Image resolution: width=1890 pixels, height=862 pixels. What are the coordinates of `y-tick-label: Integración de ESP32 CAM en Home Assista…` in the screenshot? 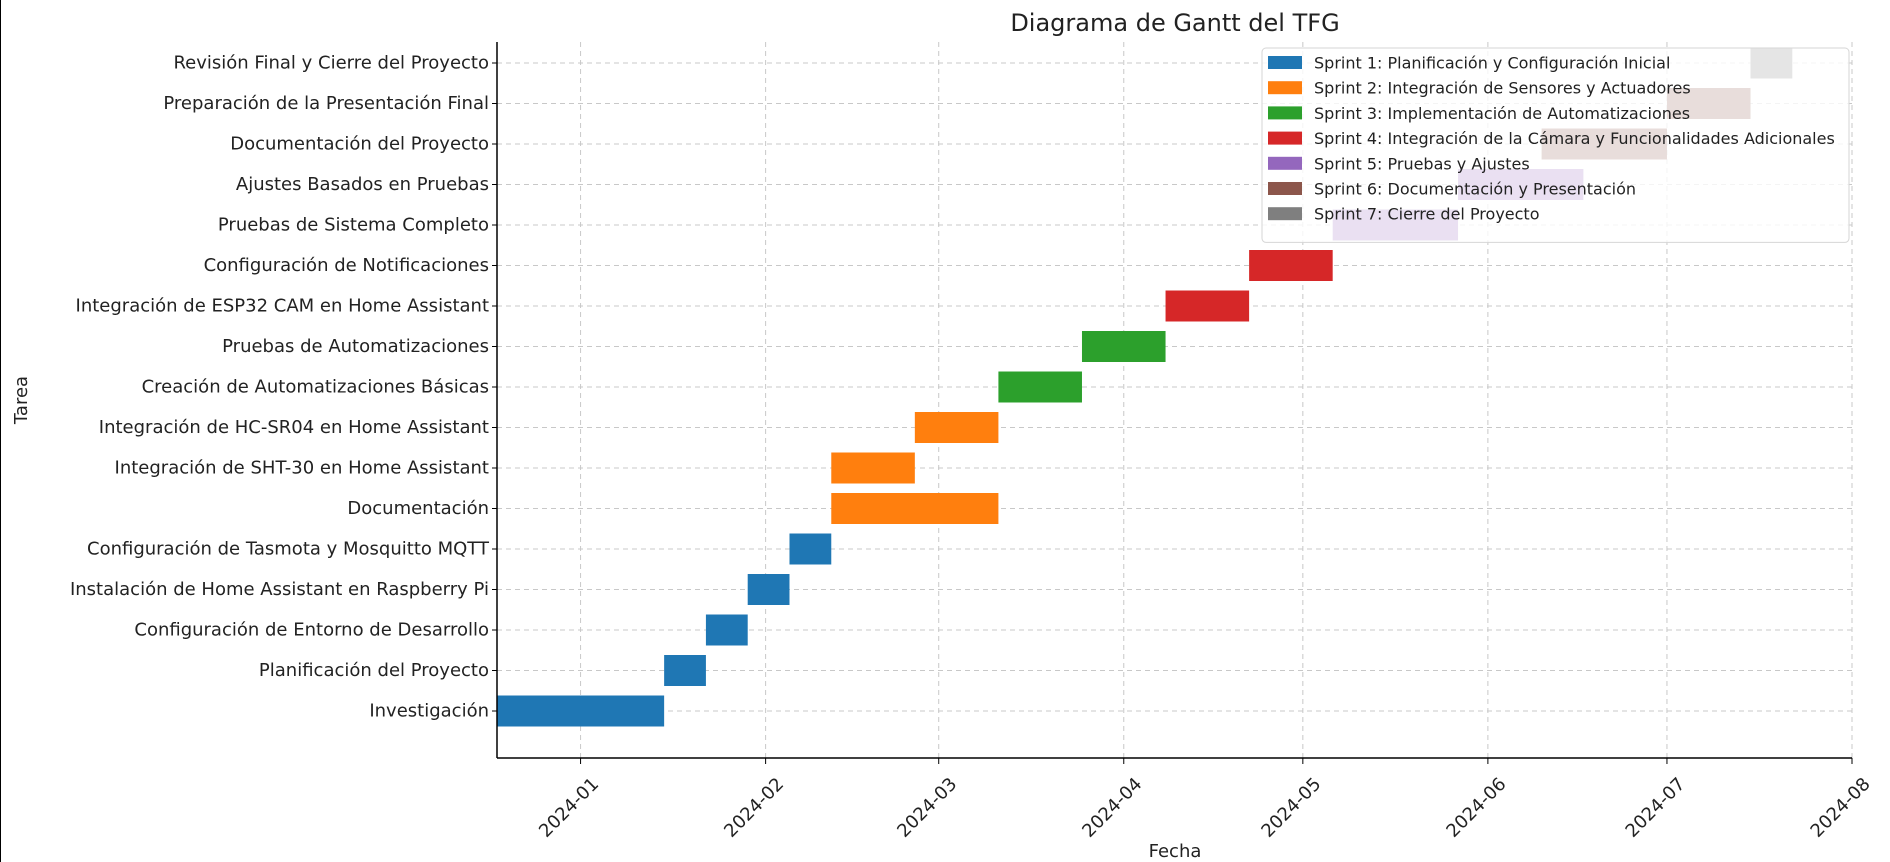 It's located at (282, 306).